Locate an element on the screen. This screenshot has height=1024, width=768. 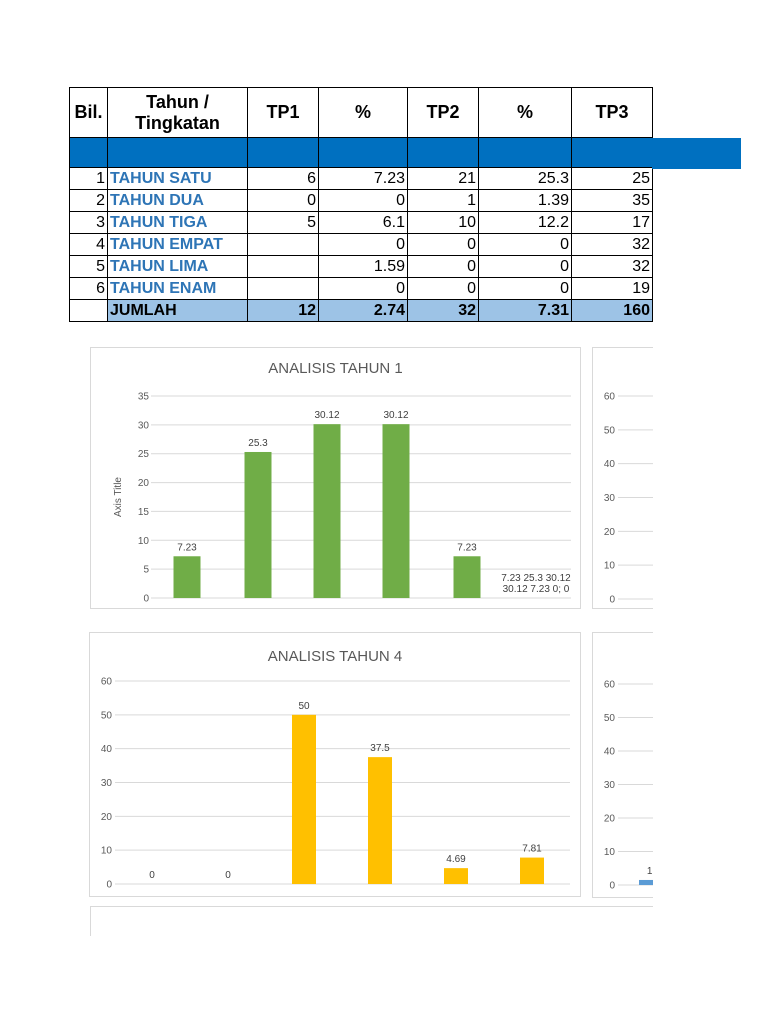
total-p1: 2.74 is located at coordinates (363, 310).